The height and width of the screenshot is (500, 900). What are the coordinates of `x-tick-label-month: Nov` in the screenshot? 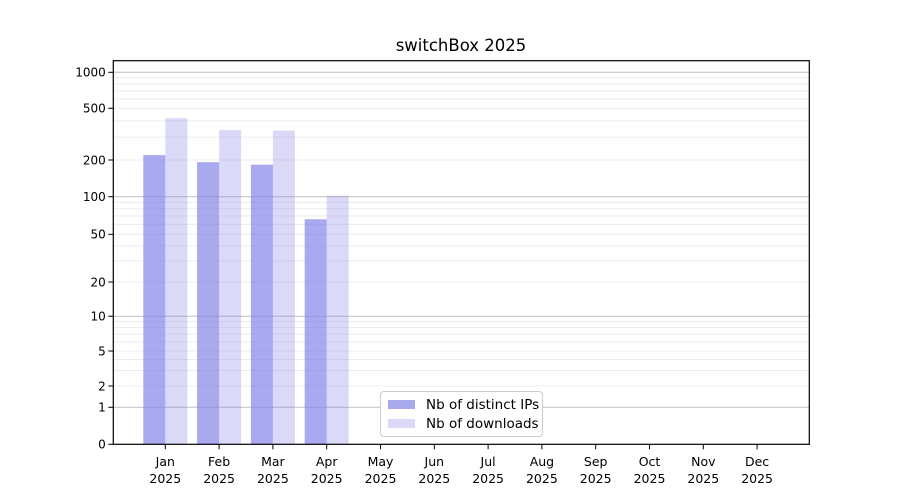 It's located at (703, 461).